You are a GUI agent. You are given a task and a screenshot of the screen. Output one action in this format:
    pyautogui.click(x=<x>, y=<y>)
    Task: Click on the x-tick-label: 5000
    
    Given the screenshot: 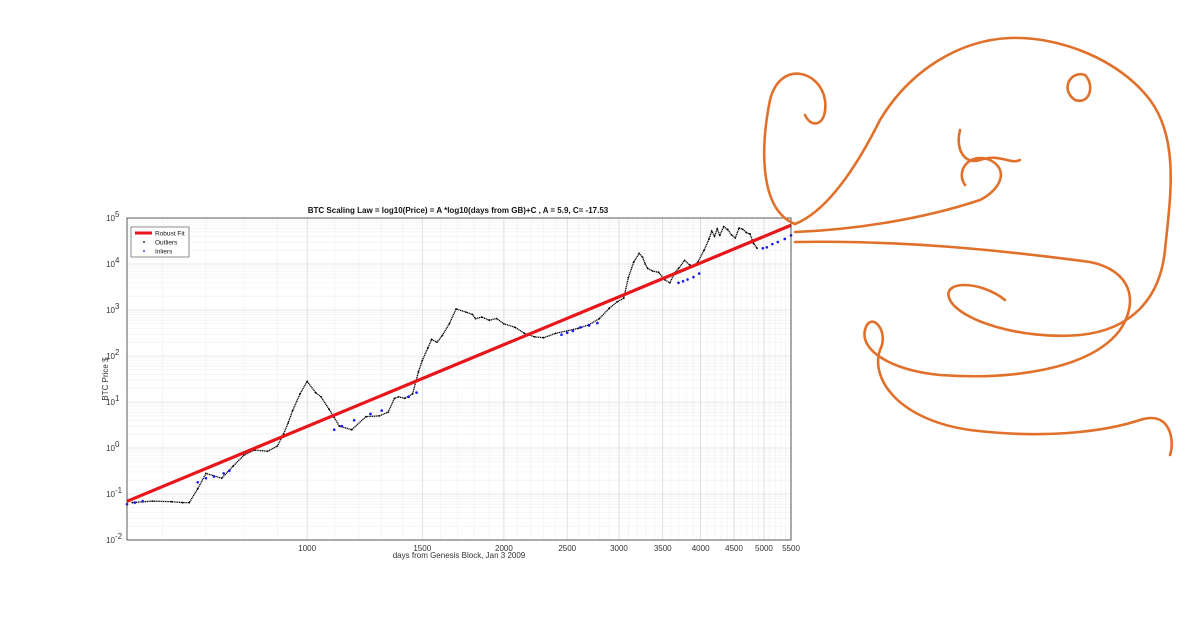 What is the action you would take?
    pyautogui.click(x=764, y=548)
    